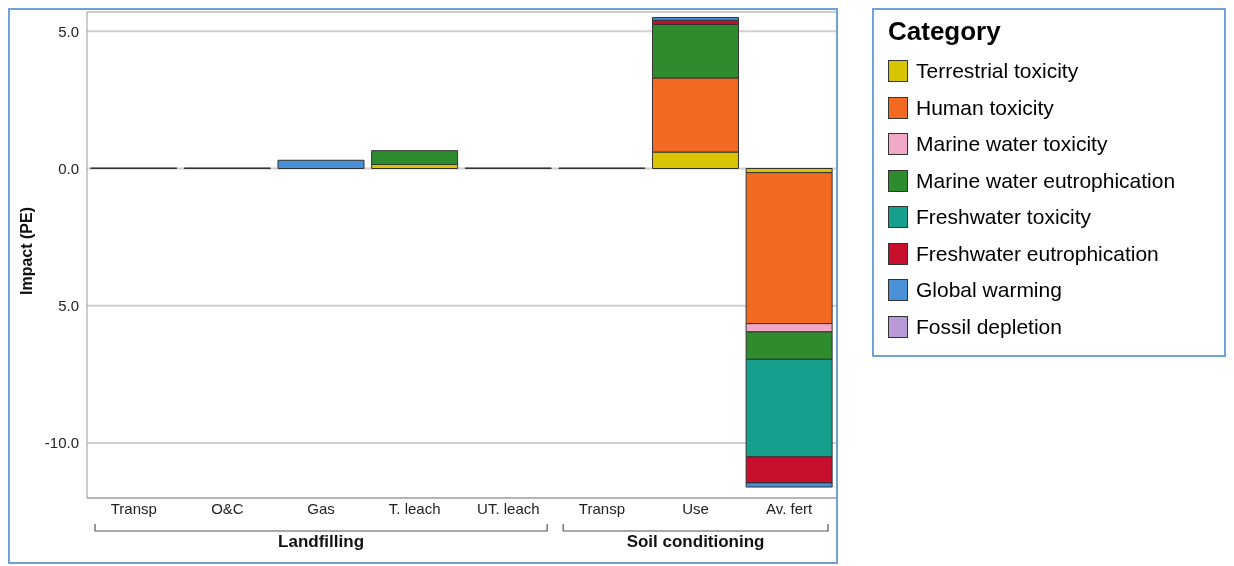 This screenshot has width=1234, height=566. I want to click on legend-label: Freshwater toxicity, so click(1004, 217).